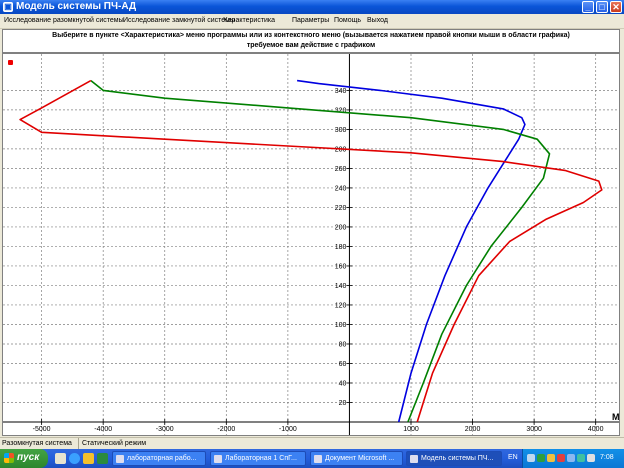 Image resolution: width=624 pixels, height=468 pixels. I want to click on media-player-icon, so click(88, 458).